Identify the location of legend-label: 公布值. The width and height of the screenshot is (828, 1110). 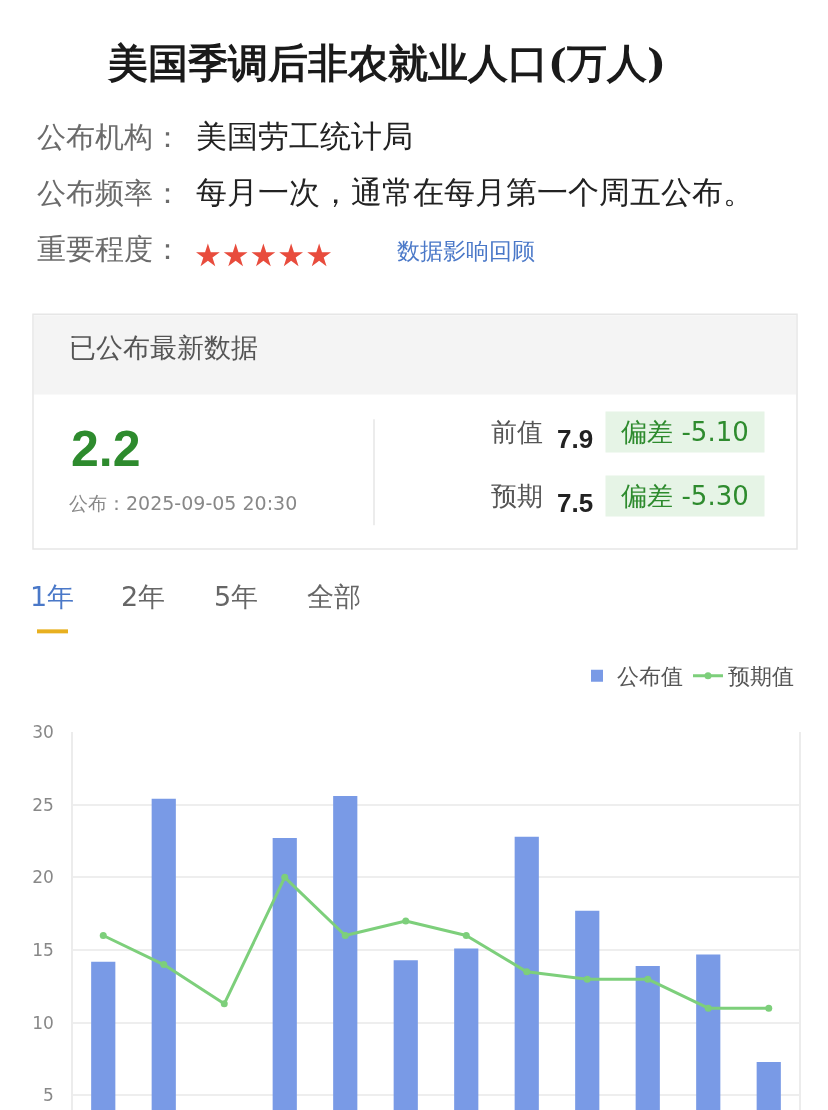
(650, 677).